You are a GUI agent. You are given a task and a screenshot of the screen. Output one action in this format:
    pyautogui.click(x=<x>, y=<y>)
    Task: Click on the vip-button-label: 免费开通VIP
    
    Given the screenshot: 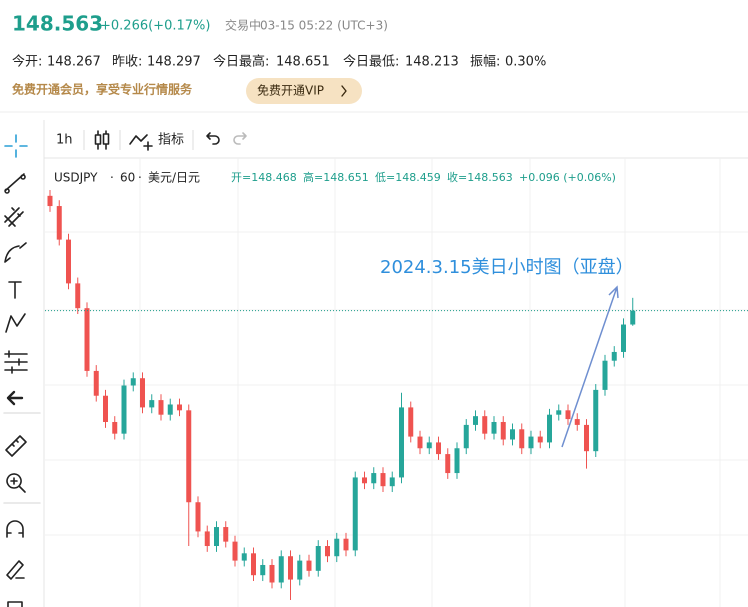 What is the action you would take?
    pyautogui.click(x=290, y=90)
    